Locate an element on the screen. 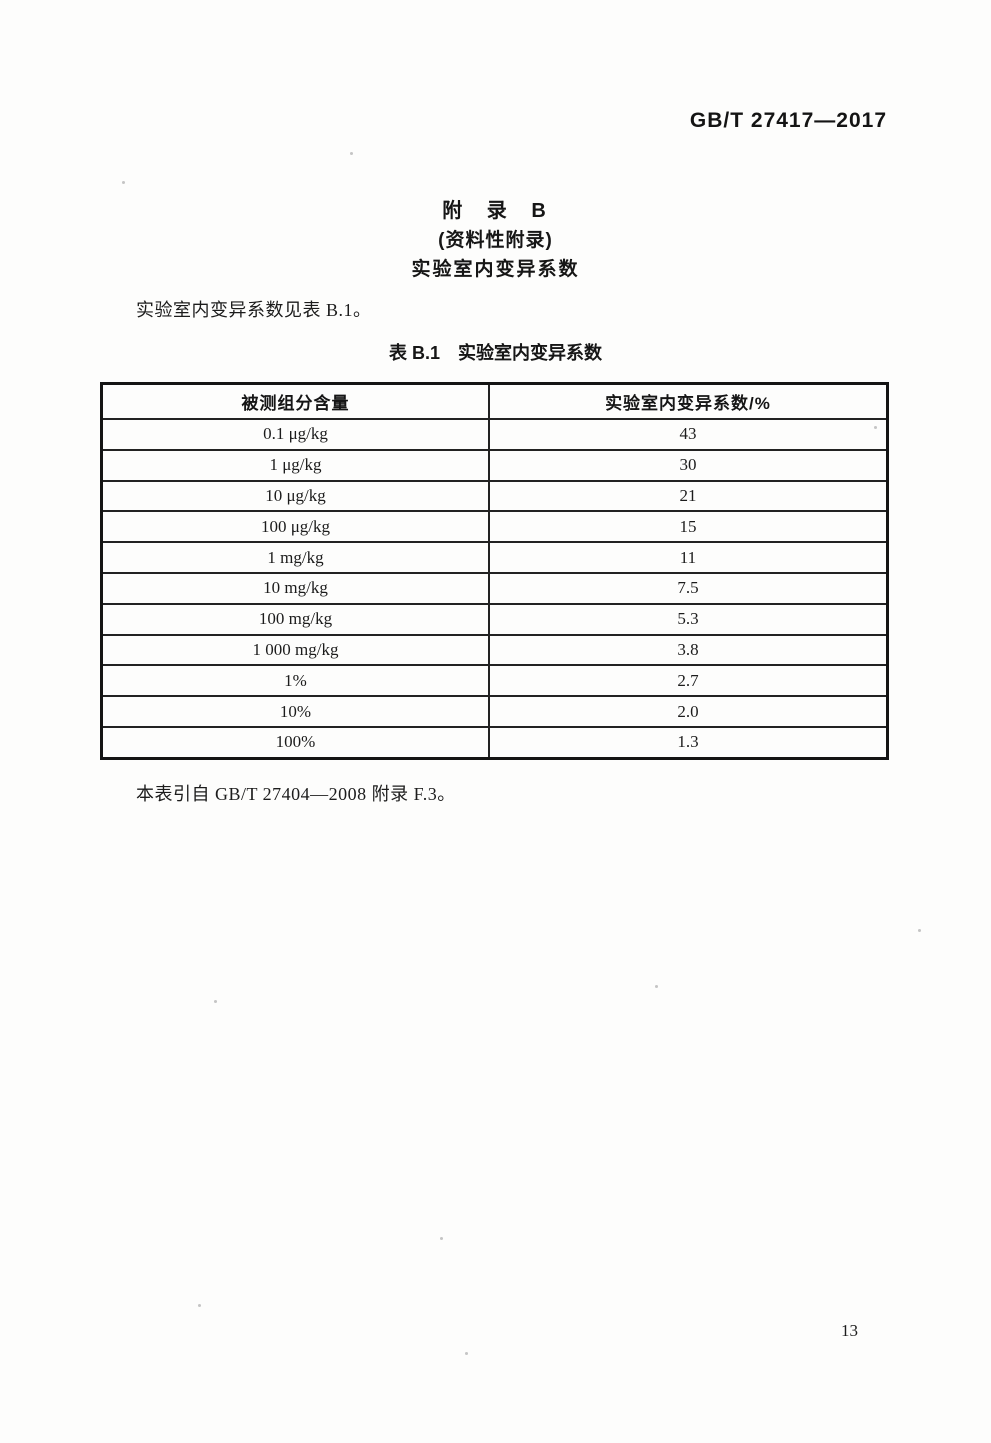  table-row: 1% 2.7 is located at coordinates (494, 681).